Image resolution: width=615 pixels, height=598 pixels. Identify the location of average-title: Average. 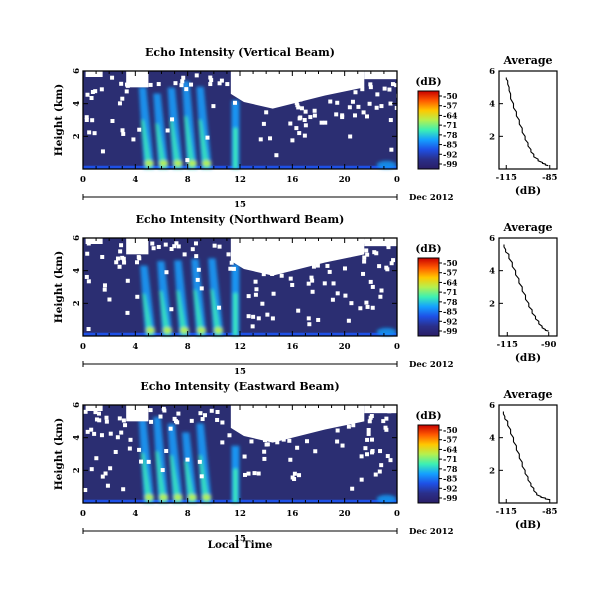
(527, 227).